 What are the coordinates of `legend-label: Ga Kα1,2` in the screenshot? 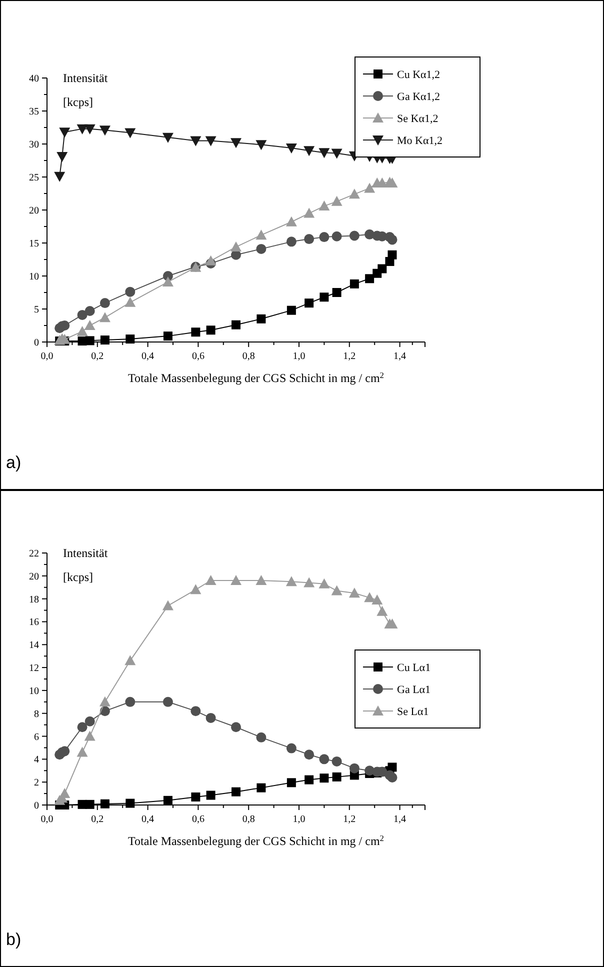 It's located at (418, 97).